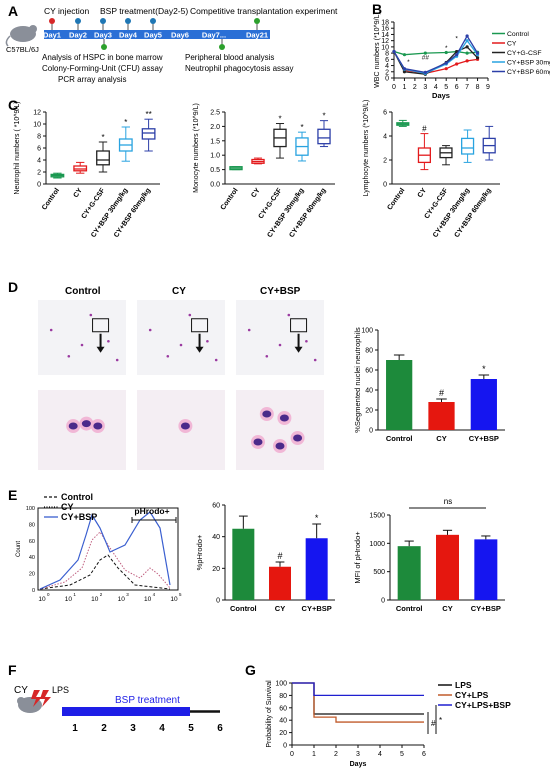 This screenshot has width=550, height=773. I want to click on note-hspc: Analysis of HSPC in bone marrow, so click(102, 57).